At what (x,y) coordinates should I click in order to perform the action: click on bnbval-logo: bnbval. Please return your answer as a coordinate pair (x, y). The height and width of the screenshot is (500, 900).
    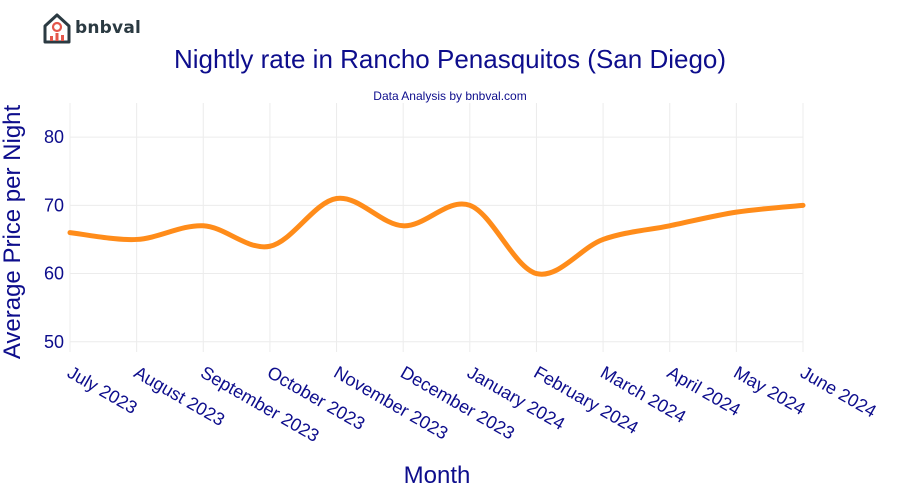
    Looking at the image, I should click on (91, 28).